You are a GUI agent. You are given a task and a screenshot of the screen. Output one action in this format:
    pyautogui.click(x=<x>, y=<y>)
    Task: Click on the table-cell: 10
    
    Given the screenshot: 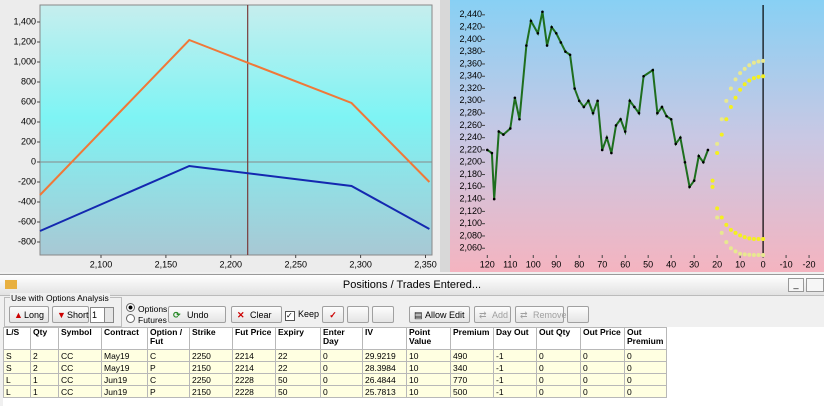 What is the action you would take?
    pyautogui.click(x=428, y=391)
    